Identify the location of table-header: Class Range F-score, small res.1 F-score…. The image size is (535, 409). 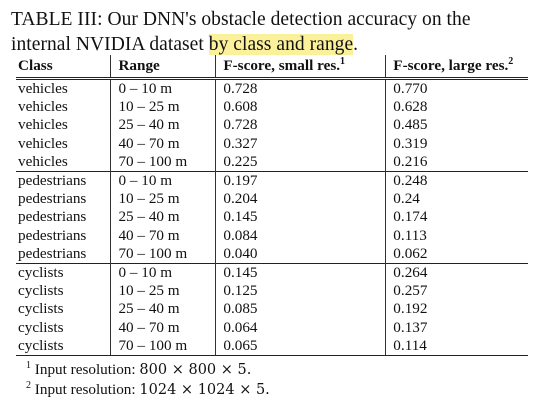
(272, 67).